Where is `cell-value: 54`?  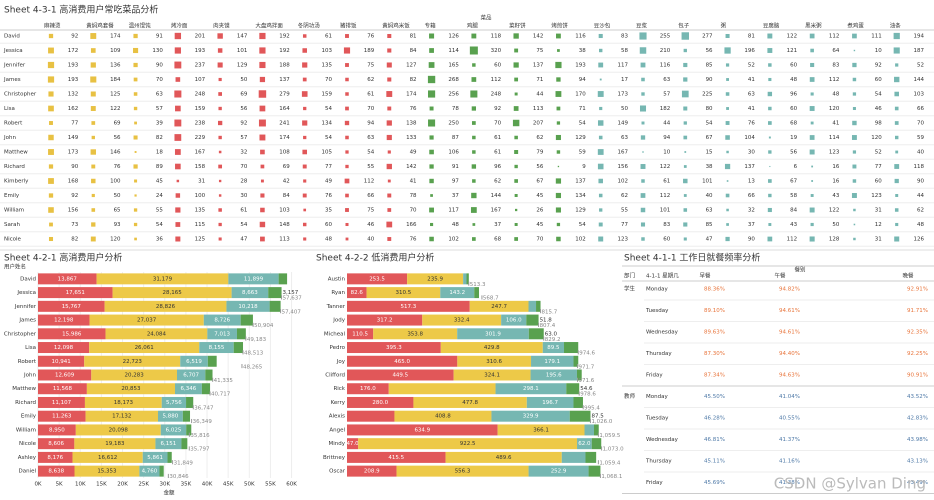 cell-value: 54 is located at coordinates (582, 124).